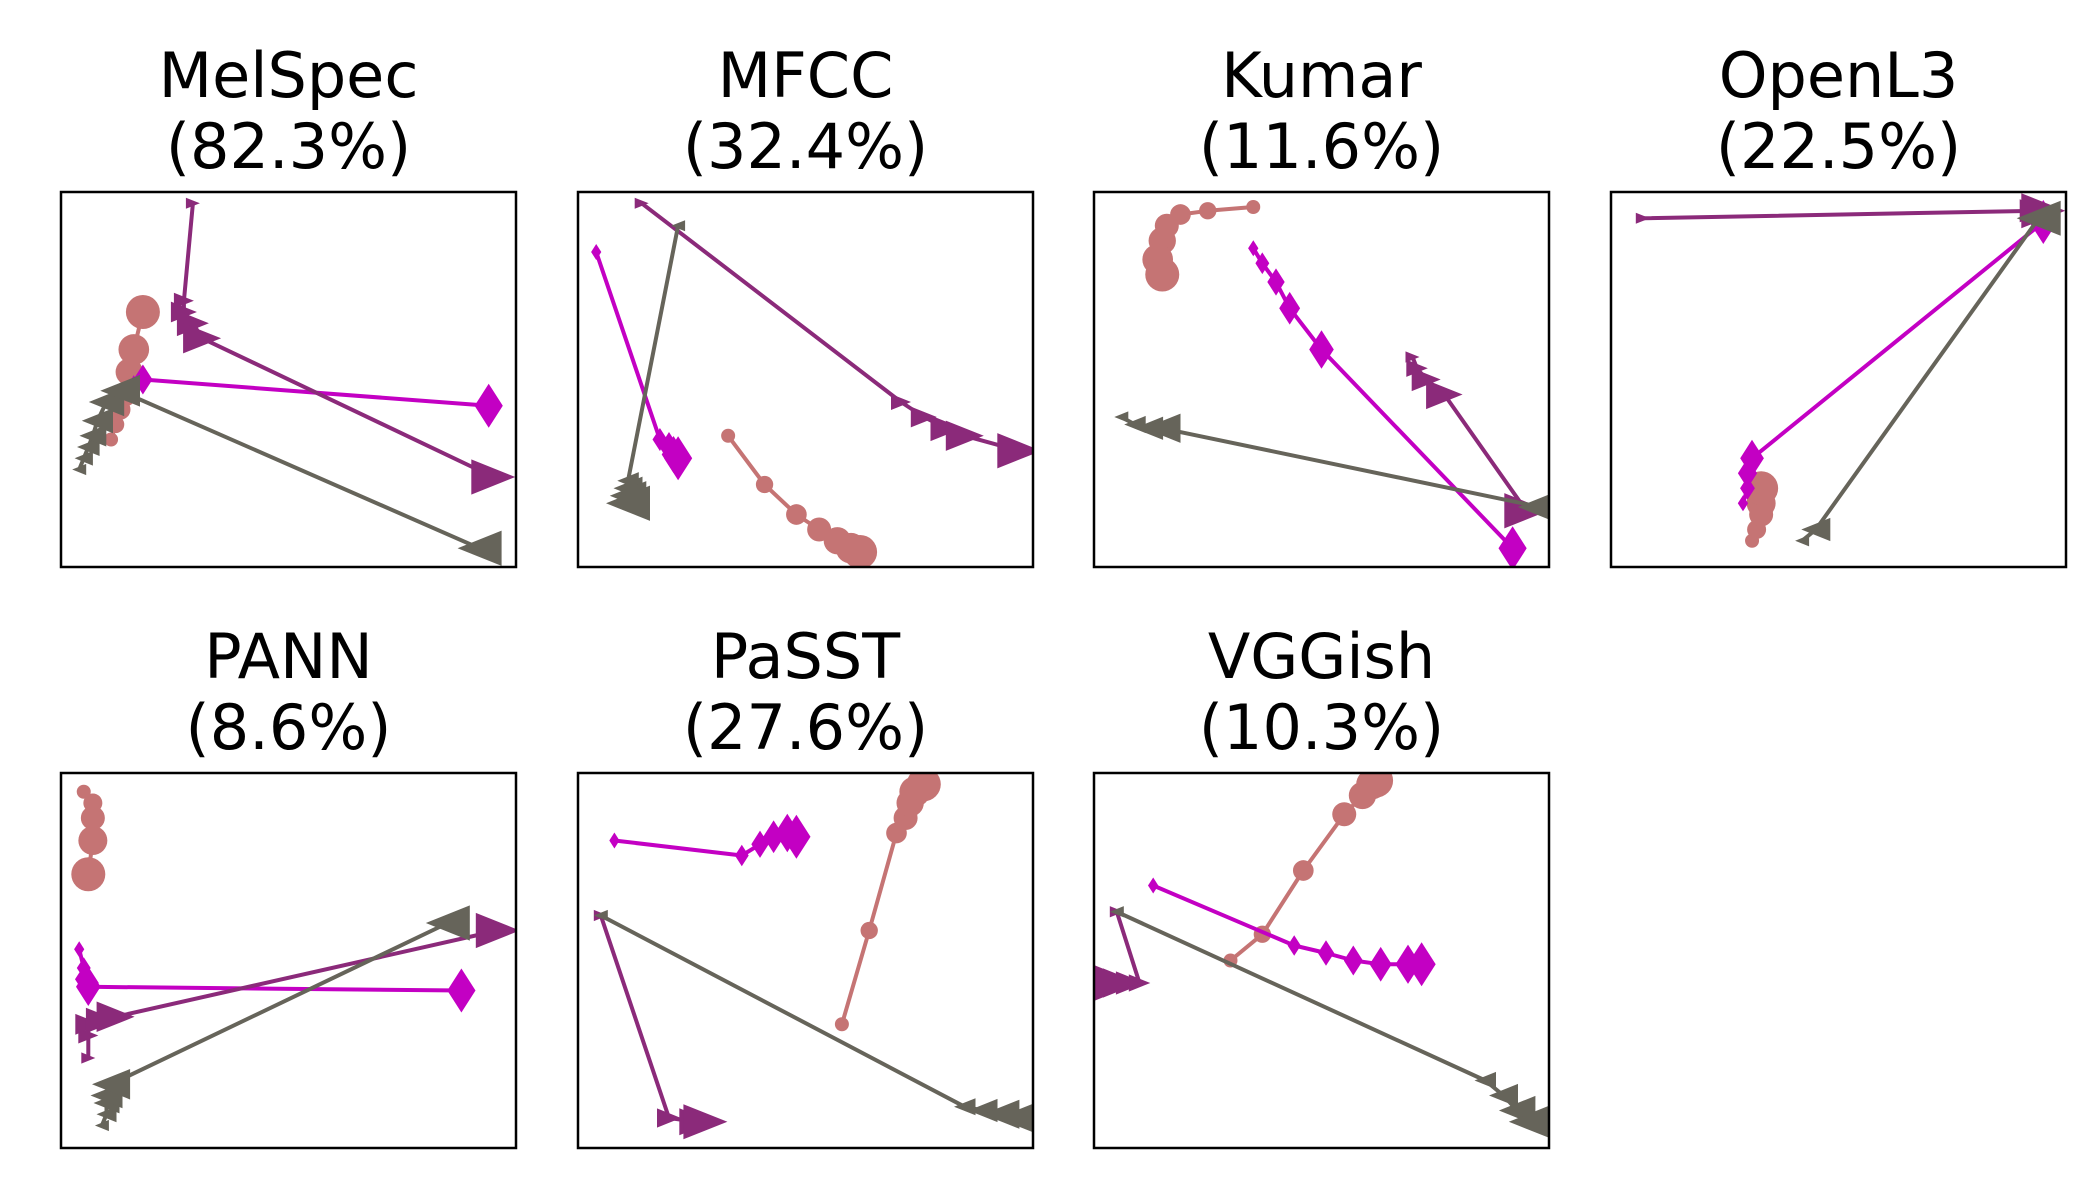 The width and height of the screenshot is (2100, 1200). I want to click on panel-title: OpenL3, so click(1839, 75).